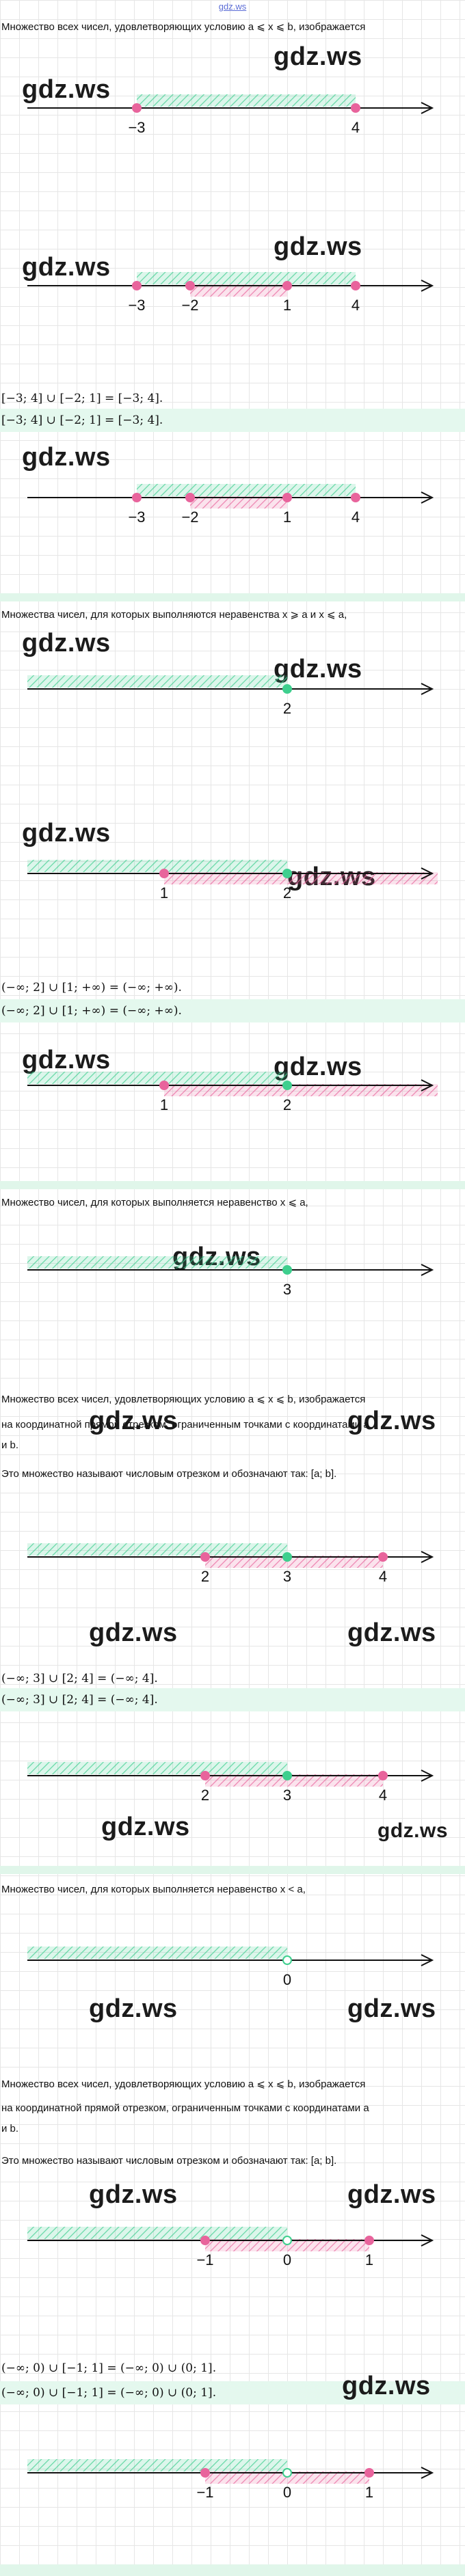 Image resolution: width=465 pixels, height=2576 pixels. Describe the element at coordinates (232, 420) in the screenshot. I see `formula-band-1: [−3; 4] ∪ [−2; 1] = [−3; 4].` at that location.